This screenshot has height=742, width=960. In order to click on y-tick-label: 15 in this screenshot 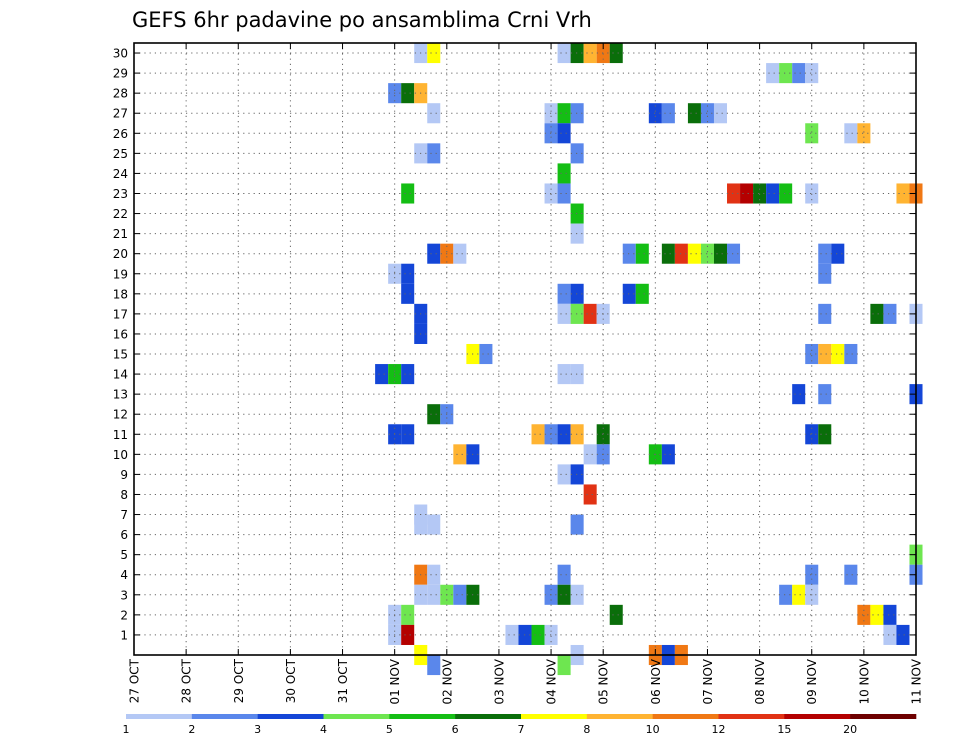, I will do `click(120, 355)`.